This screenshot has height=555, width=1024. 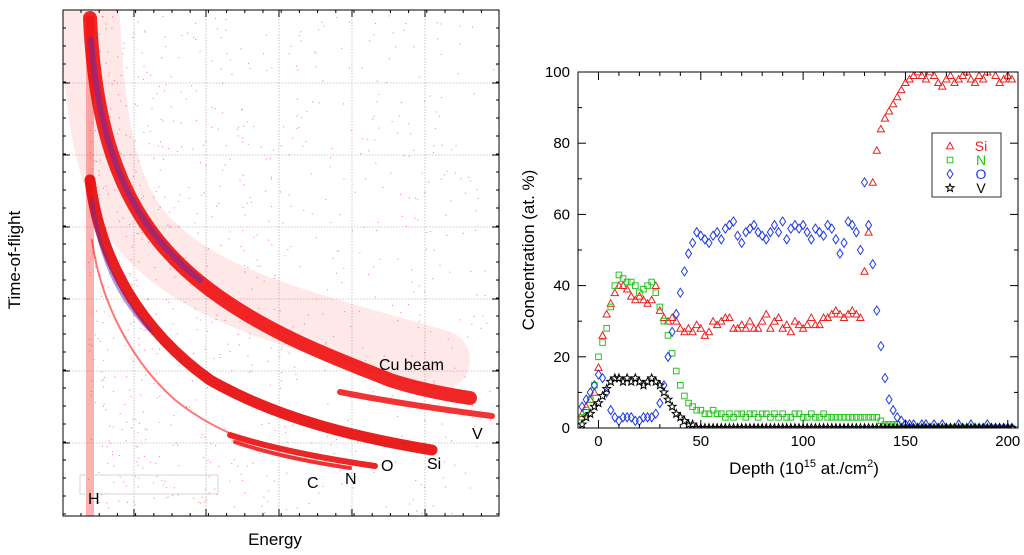 I want to click on label-c: C, so click(x=313, y=483).